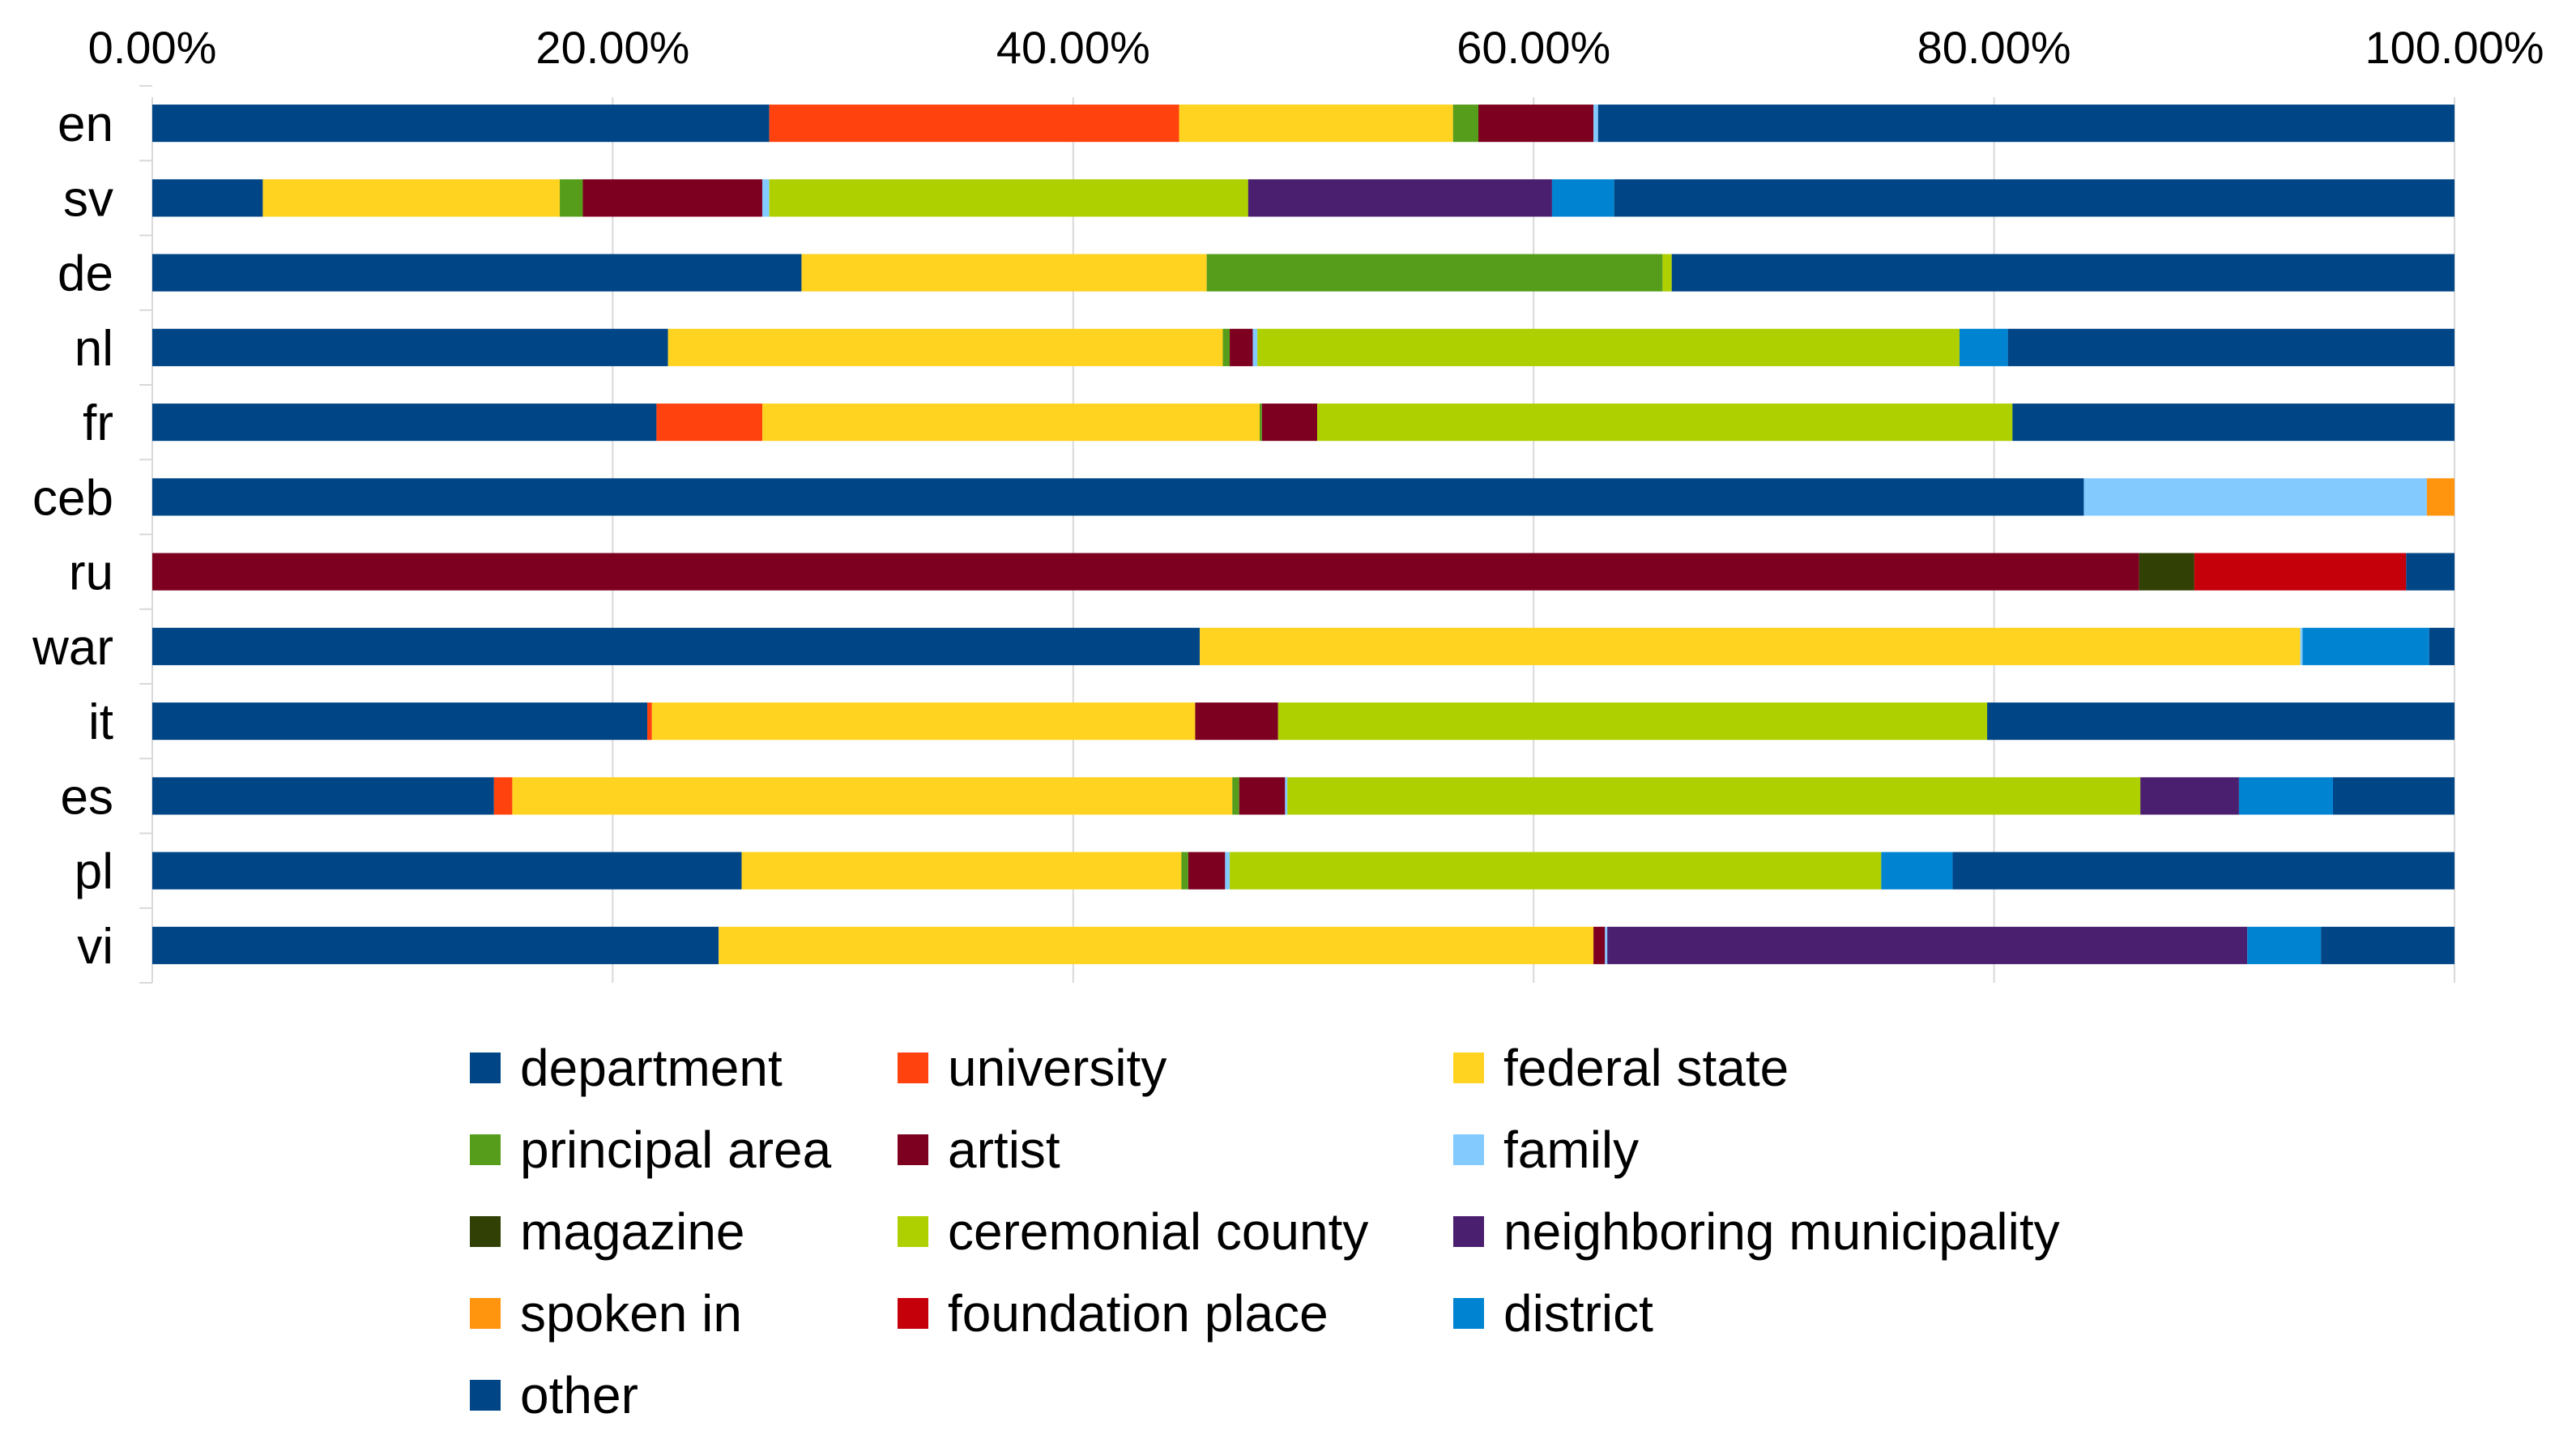 The width and height of the screenshot is (2576, 1439). I want to click on category-labels: en sv de nl fr ceb ru war it es pl vi, so click(73, 535).